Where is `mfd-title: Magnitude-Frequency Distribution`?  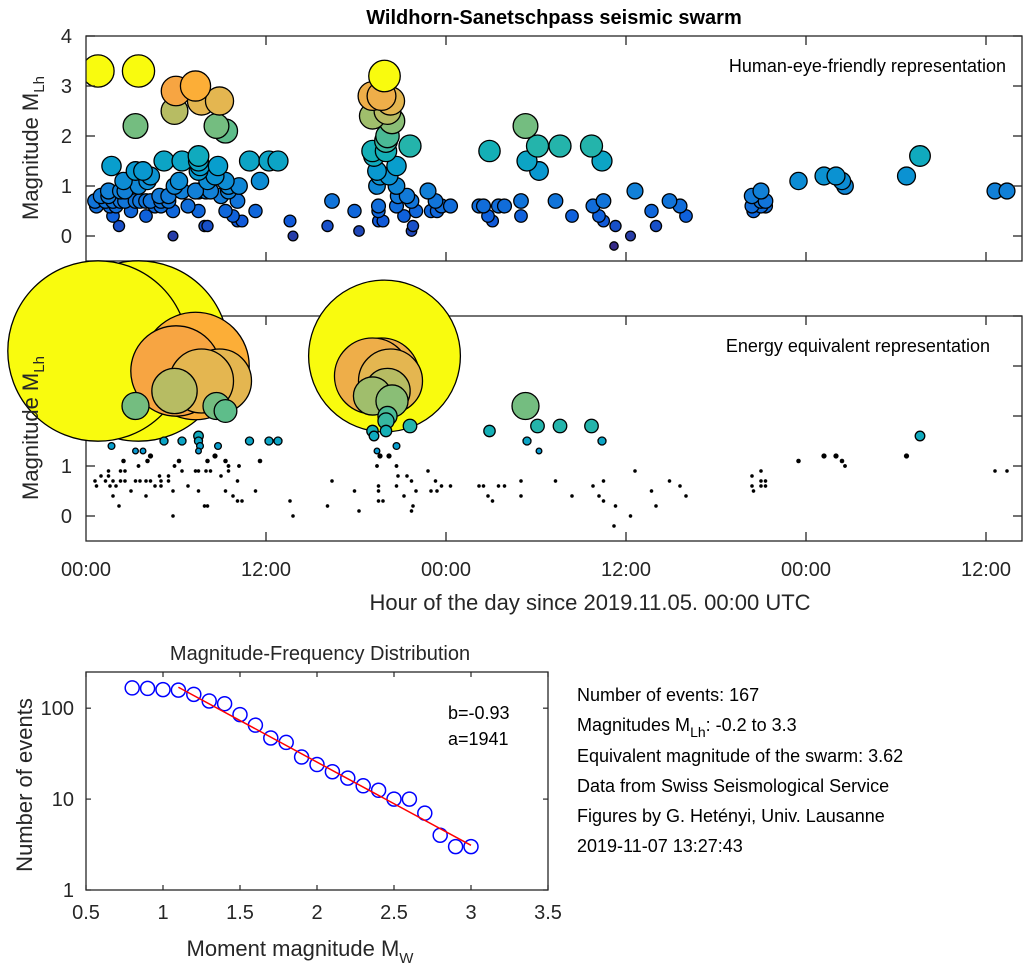 mfd-title: Magnitude-Frequency Distribution is located at coordinates (320, 654).